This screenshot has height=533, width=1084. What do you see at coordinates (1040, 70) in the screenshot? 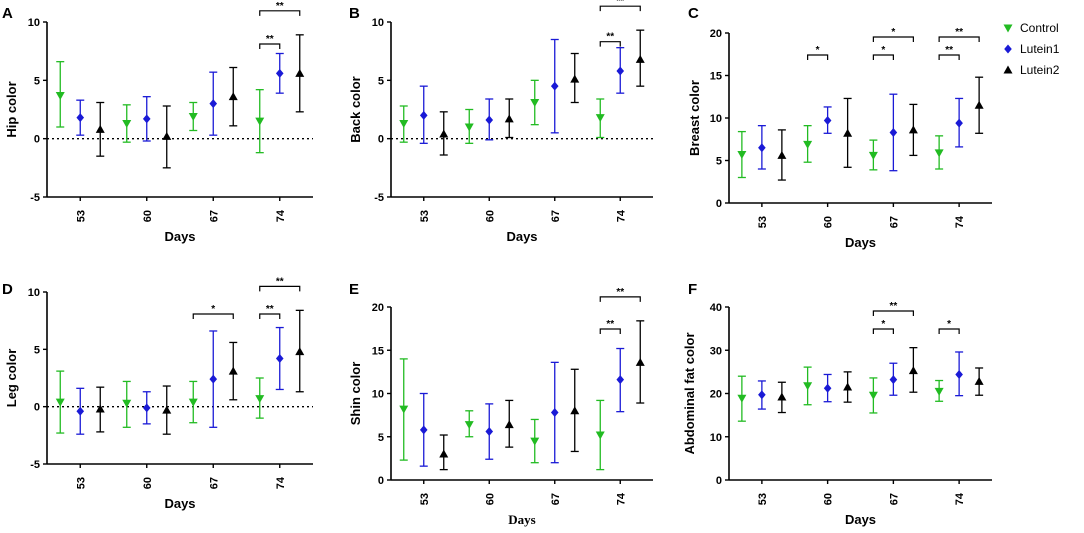
I see `legend-label: Lutein2` at bounding box center [1040, 70].